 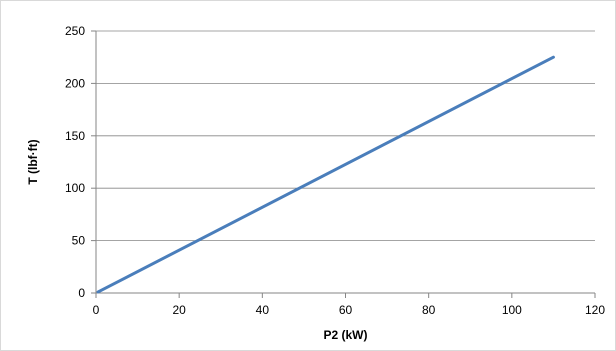 I want to click on x-tick-label-120: 120, so click(x=595, y=310).